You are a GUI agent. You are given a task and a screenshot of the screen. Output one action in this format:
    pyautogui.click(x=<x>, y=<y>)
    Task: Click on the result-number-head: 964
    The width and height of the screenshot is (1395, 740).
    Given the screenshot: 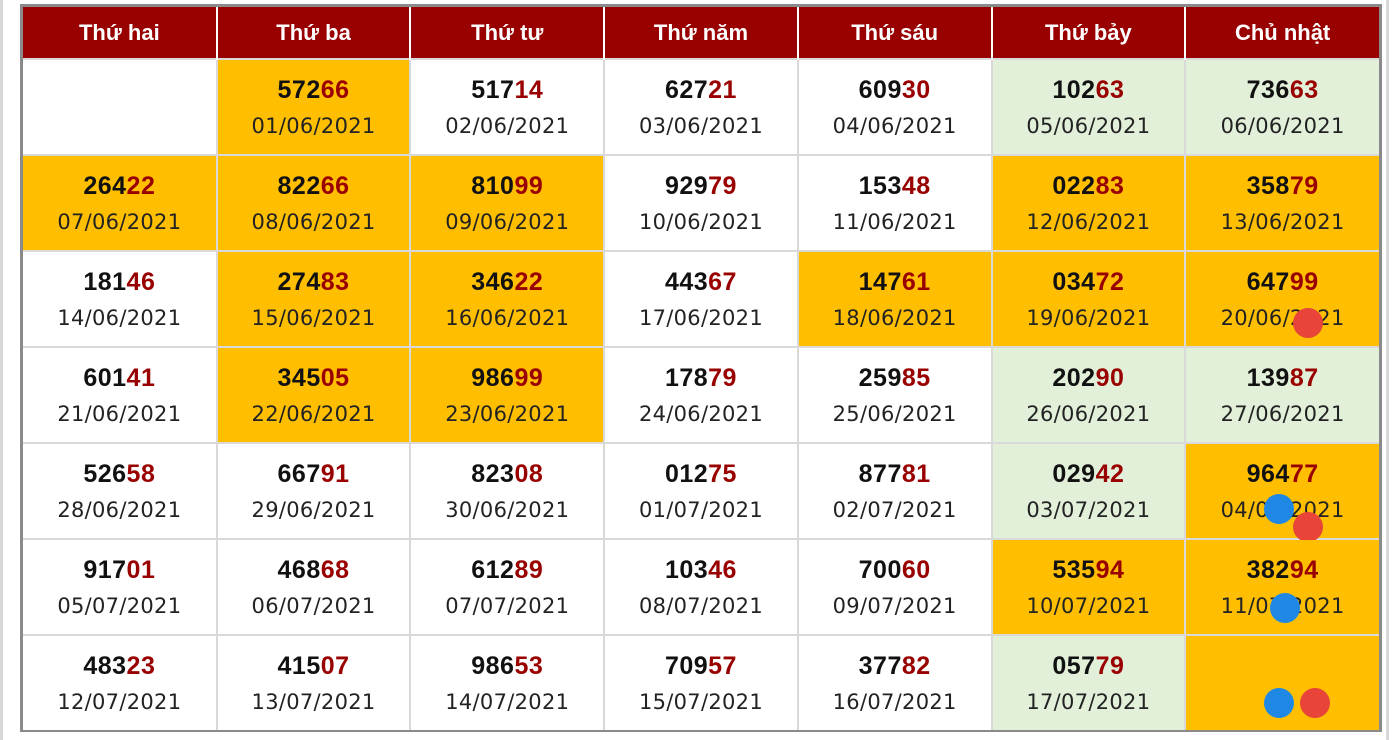 What is the action you would take?
    pyautogui.click(x=1268, y=474)
    